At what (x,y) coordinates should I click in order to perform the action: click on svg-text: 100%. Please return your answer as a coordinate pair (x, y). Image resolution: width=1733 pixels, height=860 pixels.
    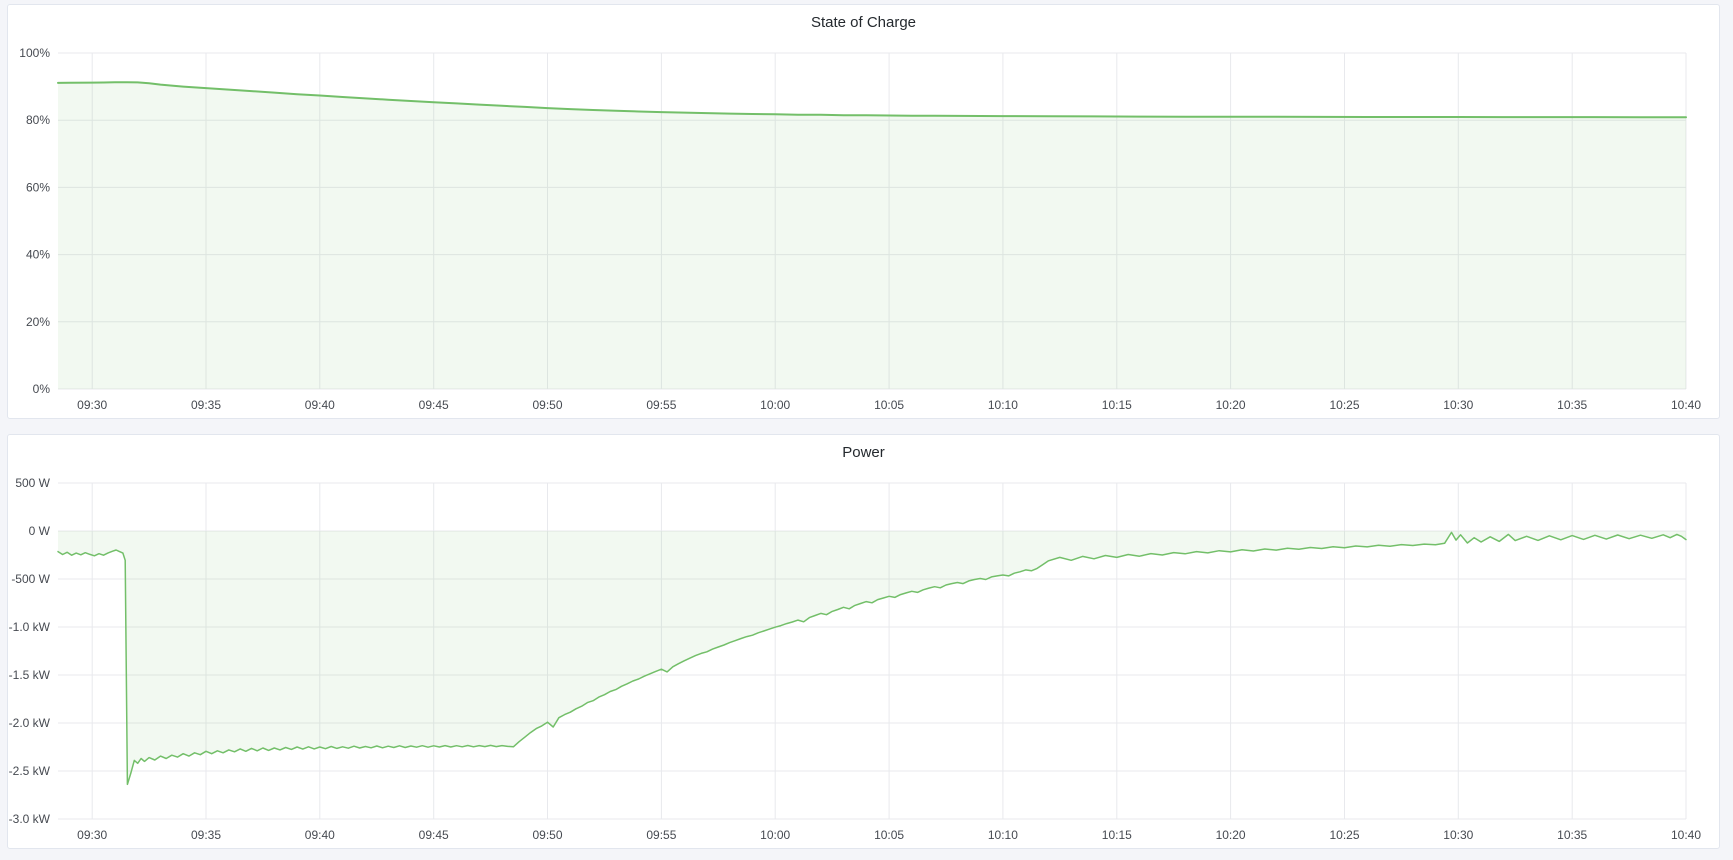
    Looking at the image, I should click on (34, 53).